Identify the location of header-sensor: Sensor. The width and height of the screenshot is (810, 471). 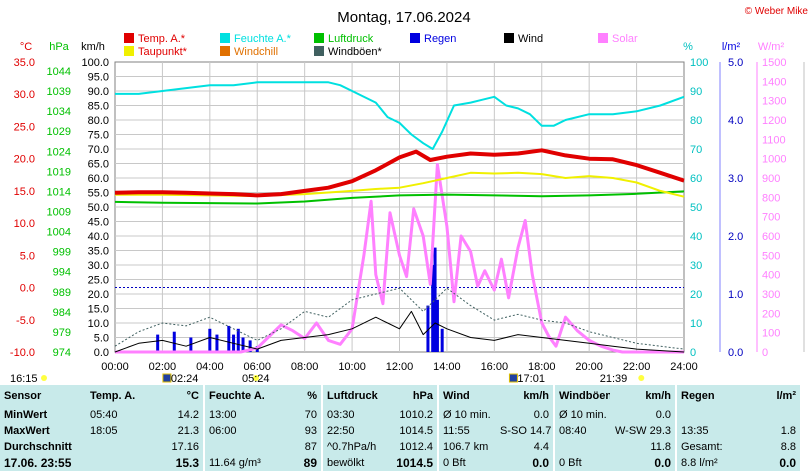
(23, 395).